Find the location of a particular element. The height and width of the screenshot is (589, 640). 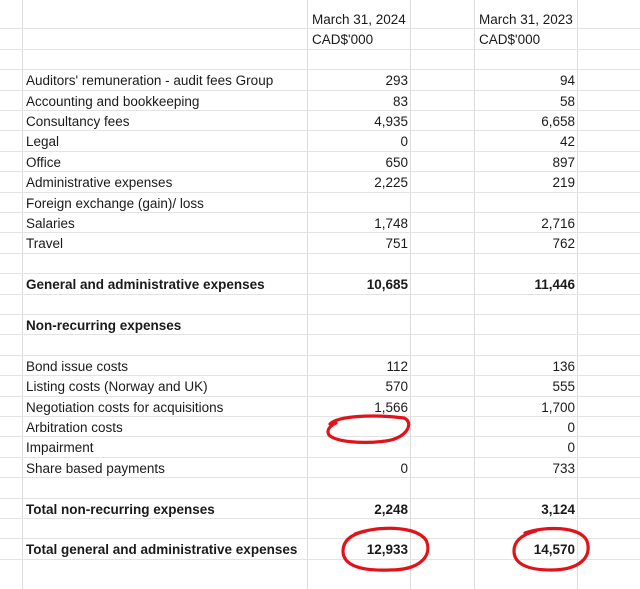

row-label: Office is located at coordinates (44, 162).